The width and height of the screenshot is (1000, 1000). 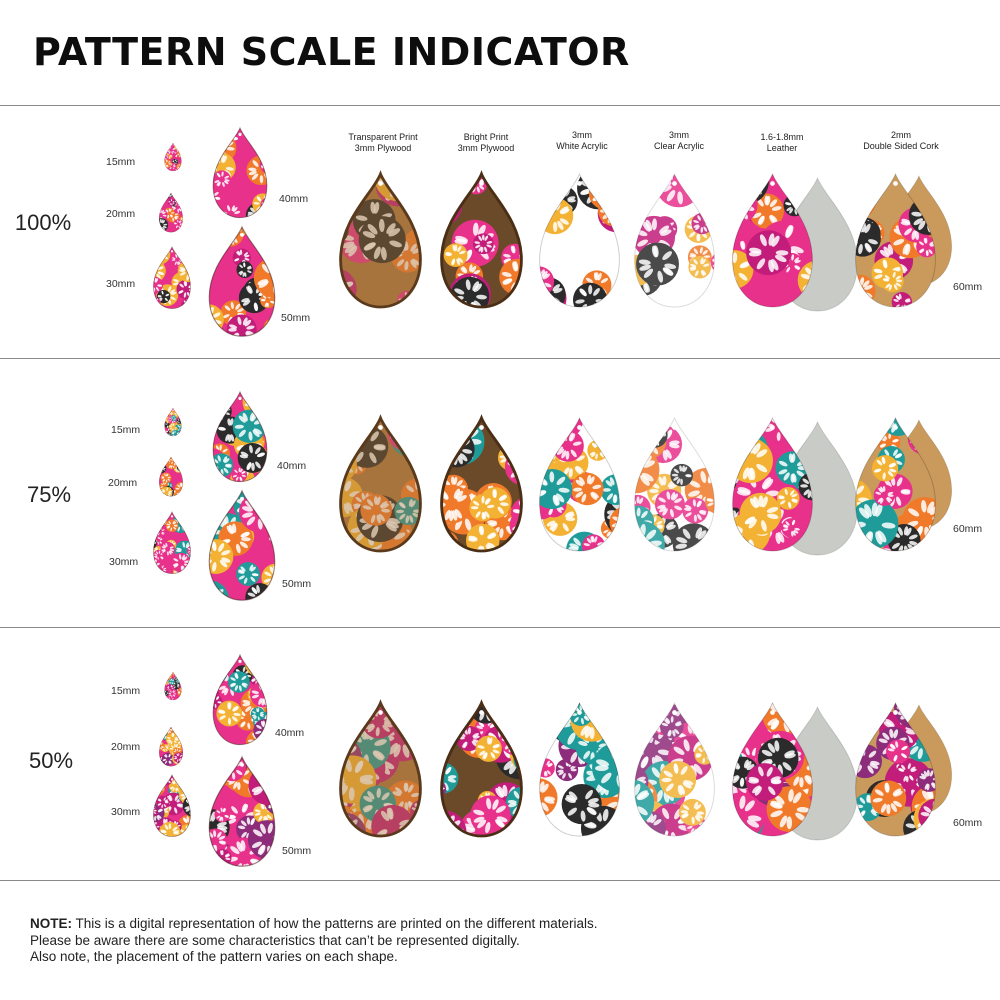 I want to click on scale-label-50: 50%, so click(x=51, y=760).